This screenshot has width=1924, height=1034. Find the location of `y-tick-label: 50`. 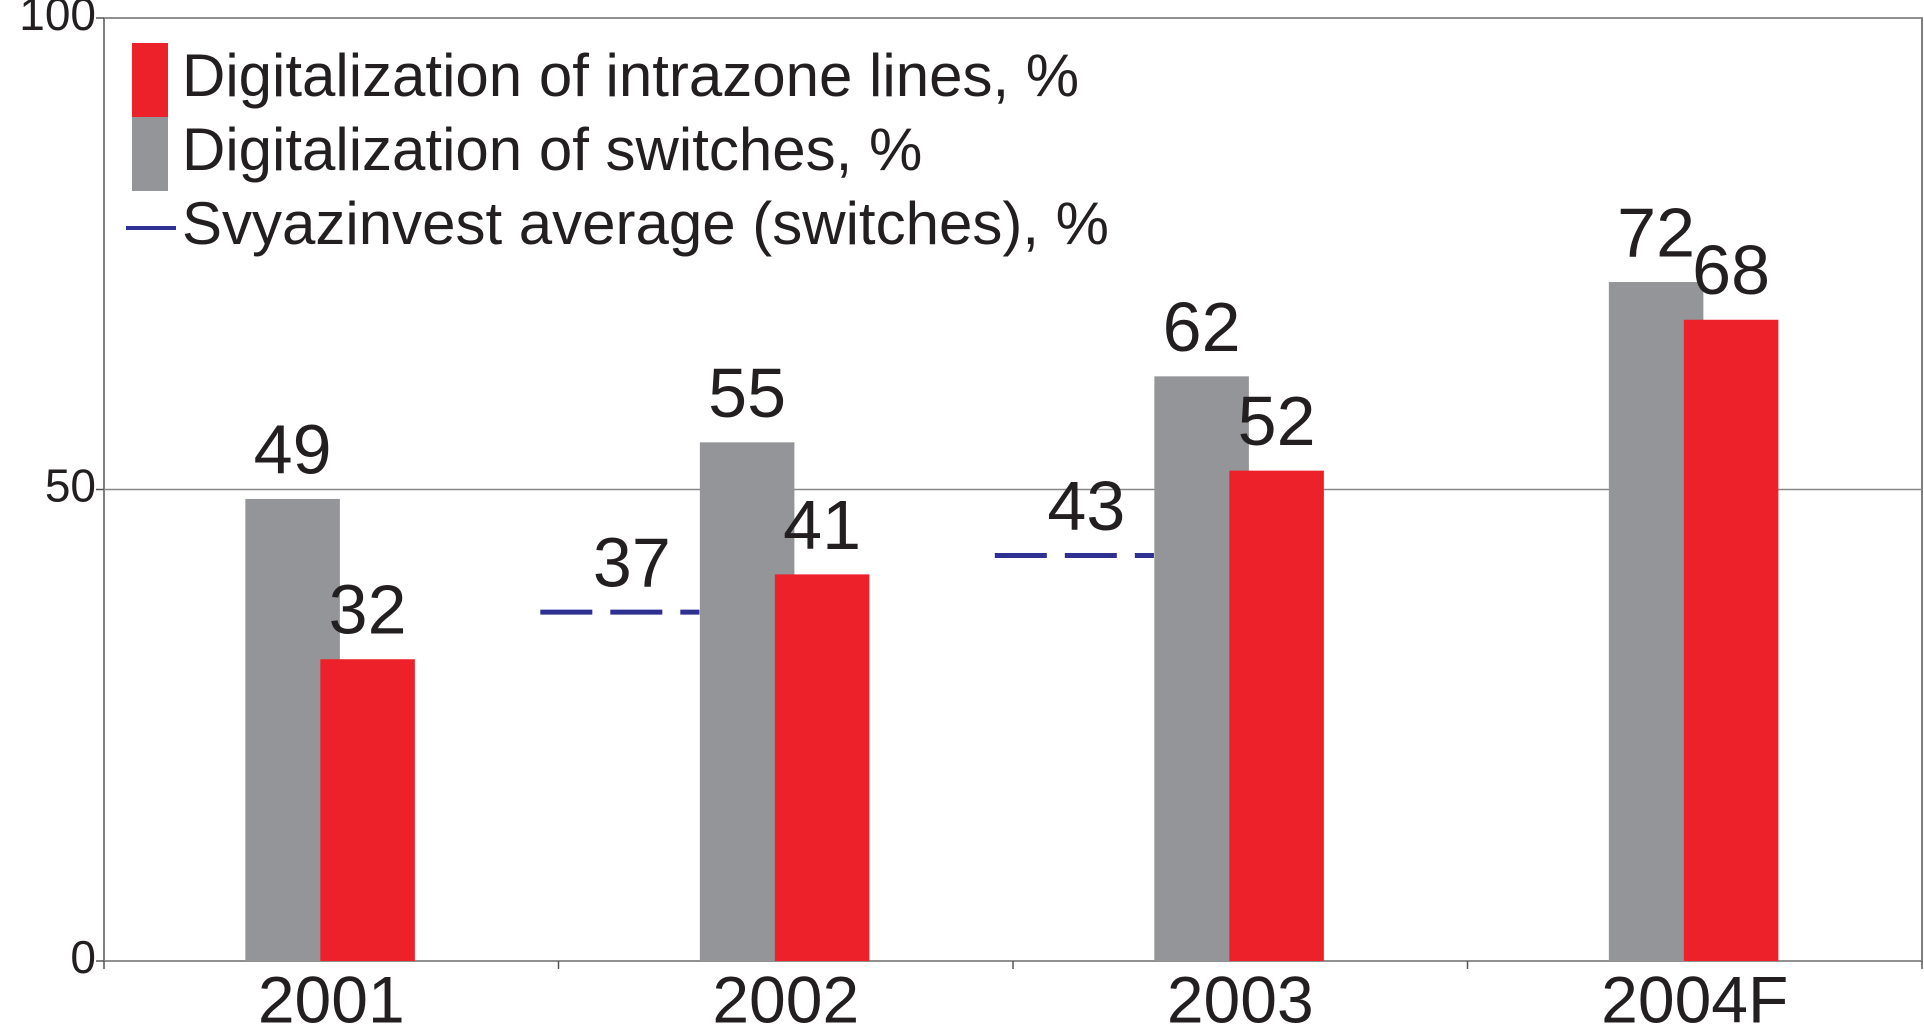

y-tick-label: 50 is located at coordinates (70, 486).